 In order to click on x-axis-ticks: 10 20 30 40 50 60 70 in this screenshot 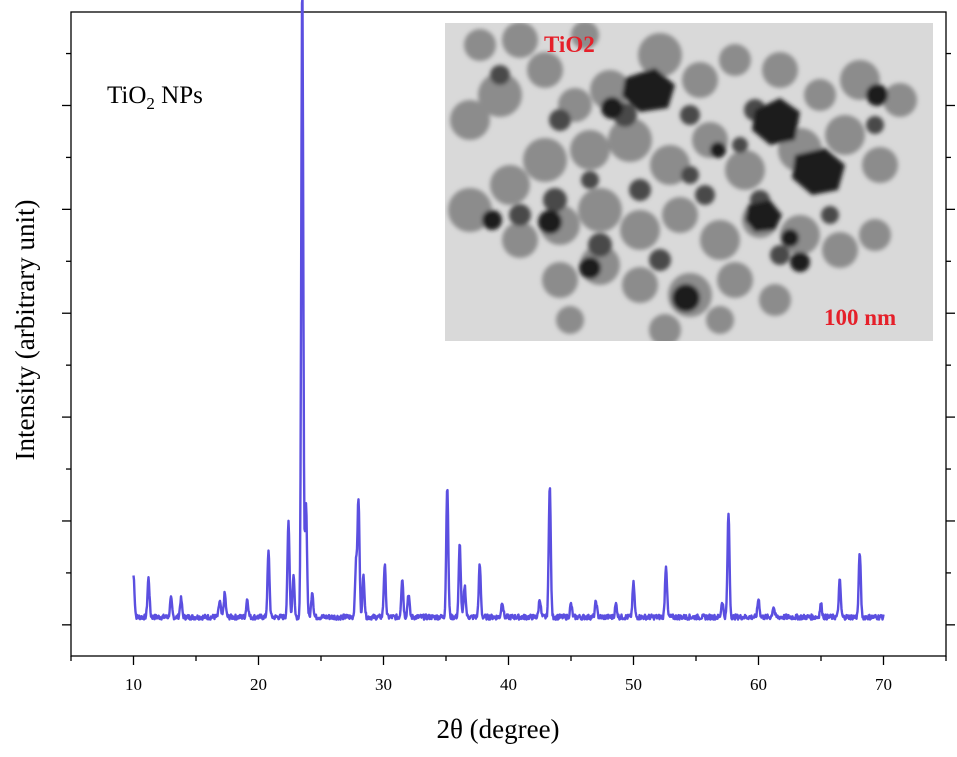, I will do `click(508, 675)`.